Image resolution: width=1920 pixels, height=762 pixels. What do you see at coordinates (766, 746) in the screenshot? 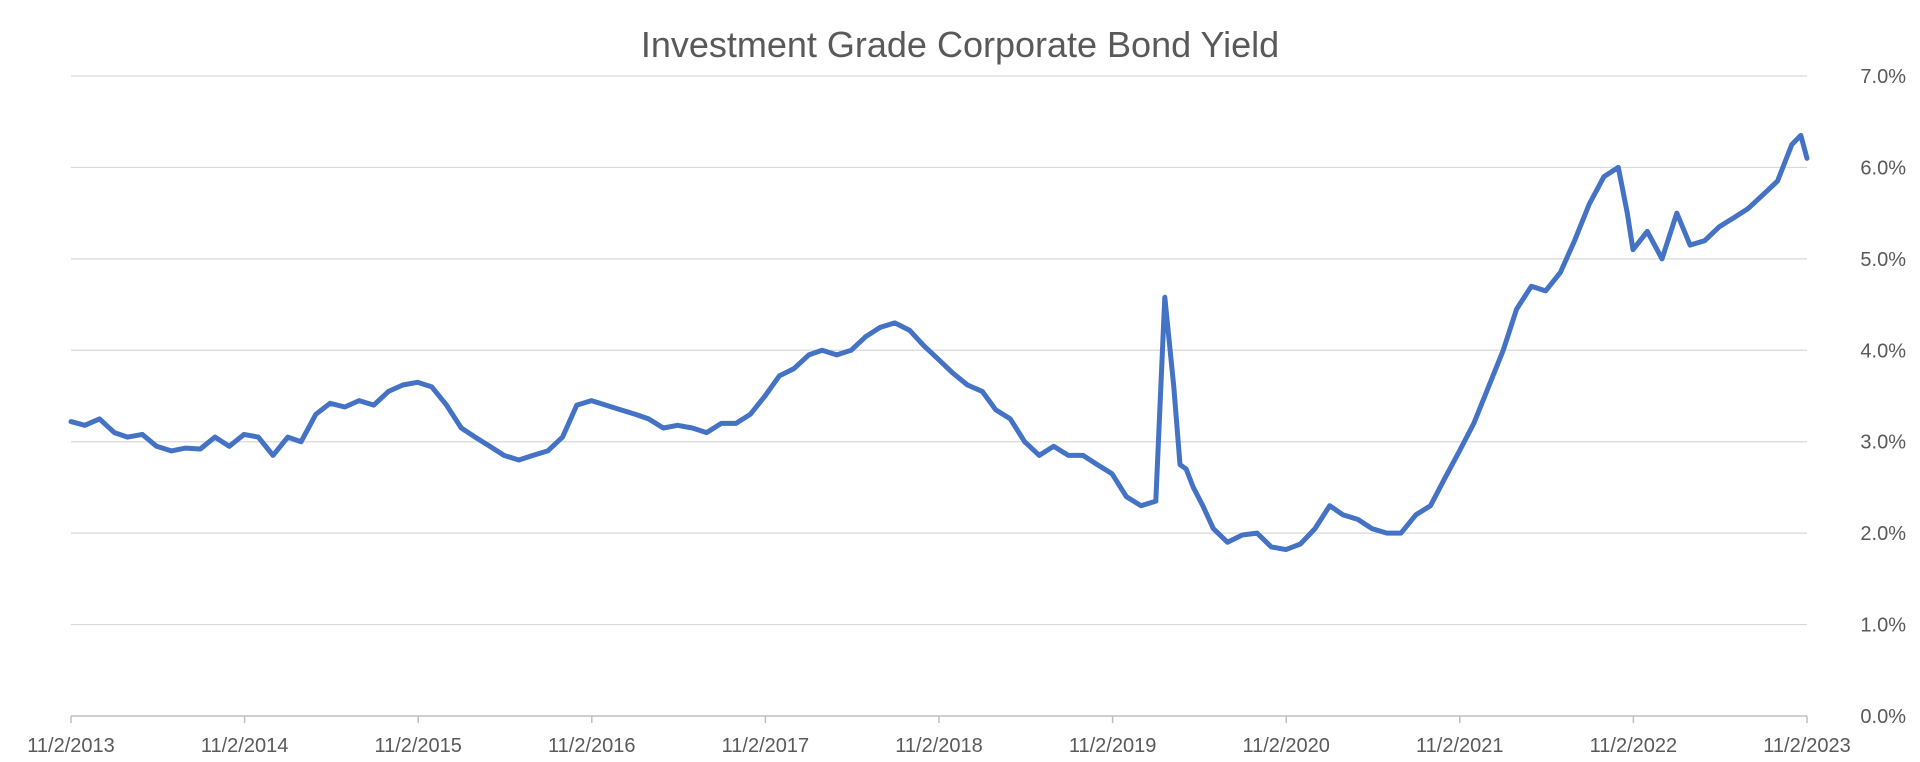
I see `x-tick-label: 11/2/2017` at bounding box center [766, 746].